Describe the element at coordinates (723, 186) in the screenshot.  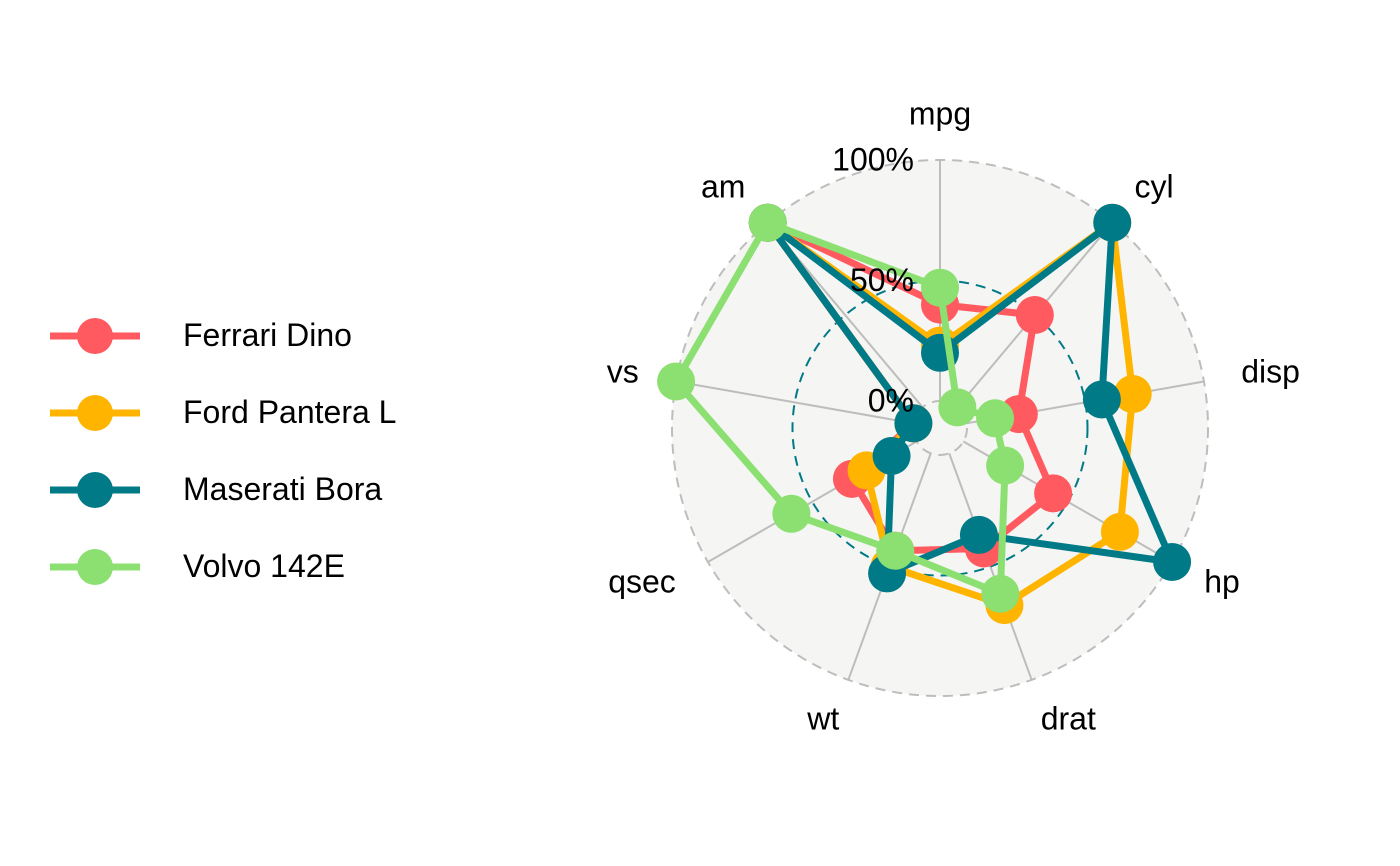
I see `axis-label-am: am` at that location.